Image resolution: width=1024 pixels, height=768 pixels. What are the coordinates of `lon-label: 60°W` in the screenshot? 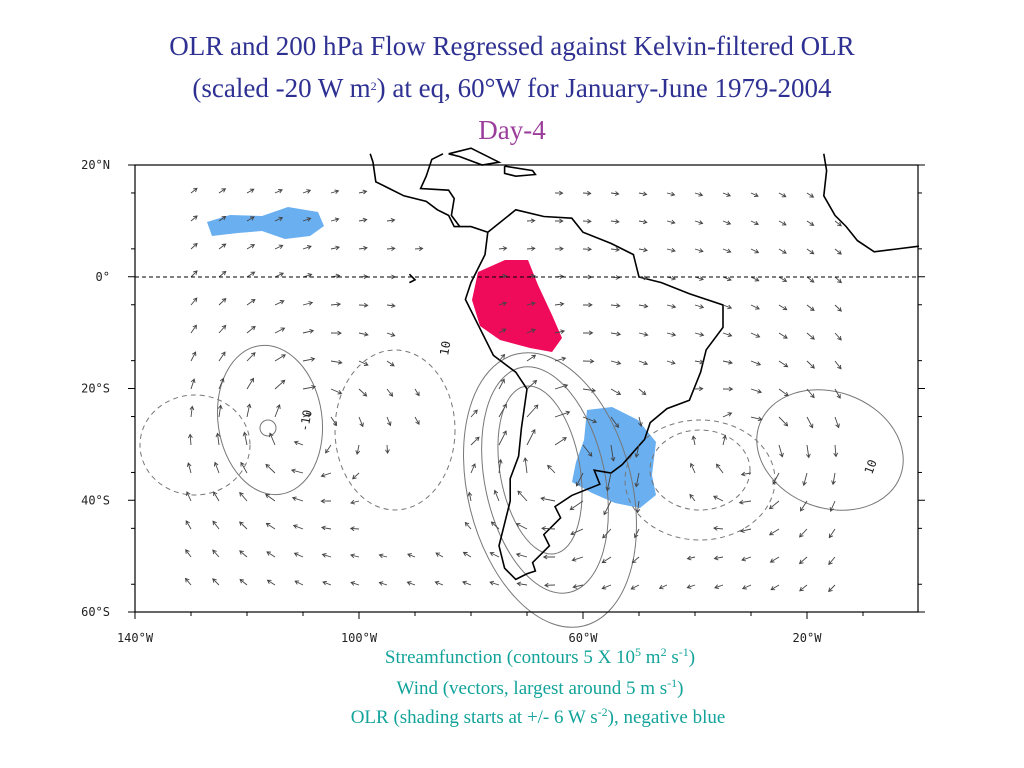 It's located at (584, 638).